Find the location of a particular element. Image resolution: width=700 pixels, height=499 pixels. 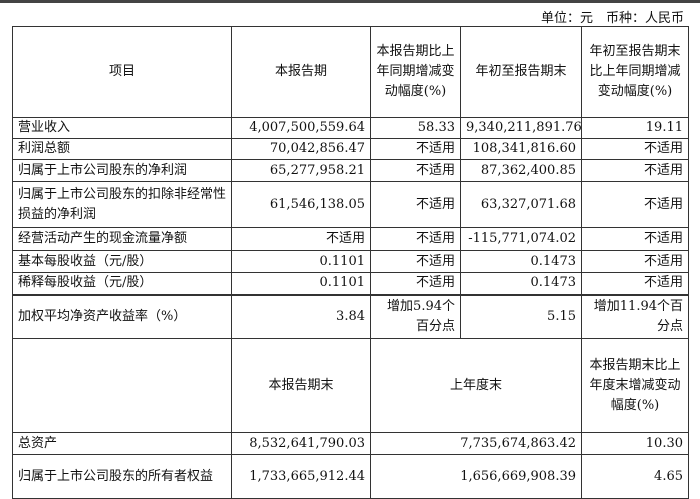

cell: 65,277,958.21 is located at coordinates (301, 170).